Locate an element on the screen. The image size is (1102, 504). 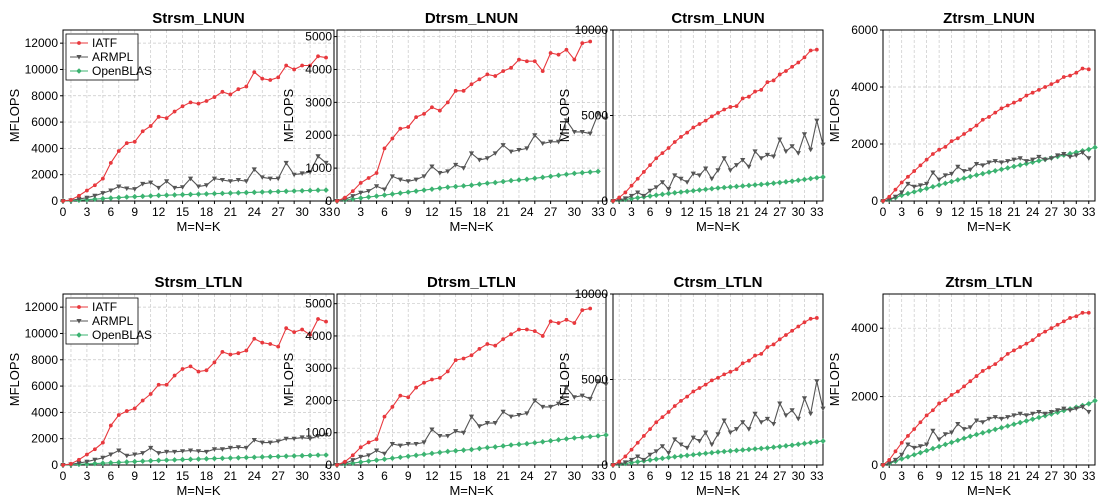
y-axis-label: MFLOPS is located at coordinates (834, 379).